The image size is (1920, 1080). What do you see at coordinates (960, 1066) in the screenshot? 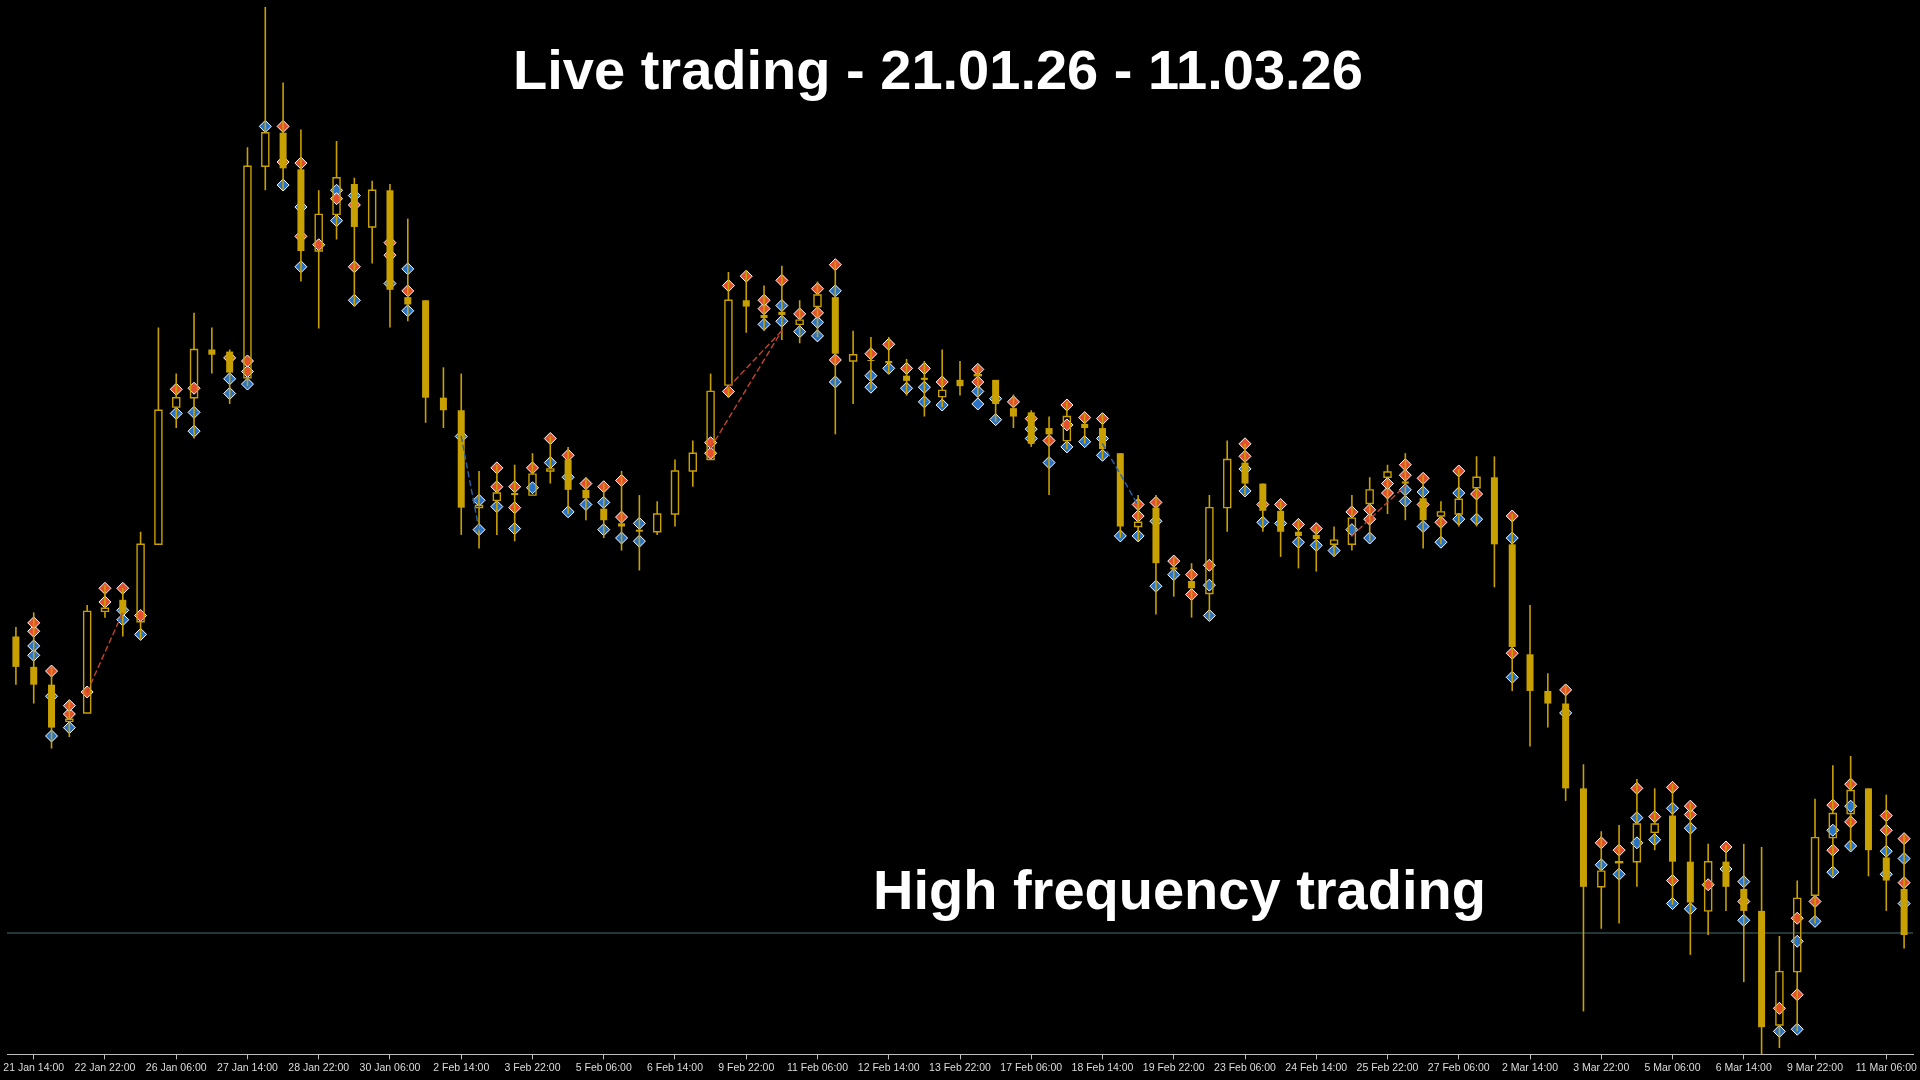
I see `x-tick-label: 13 Feb 22:00` at bounding box center [960, 1066].